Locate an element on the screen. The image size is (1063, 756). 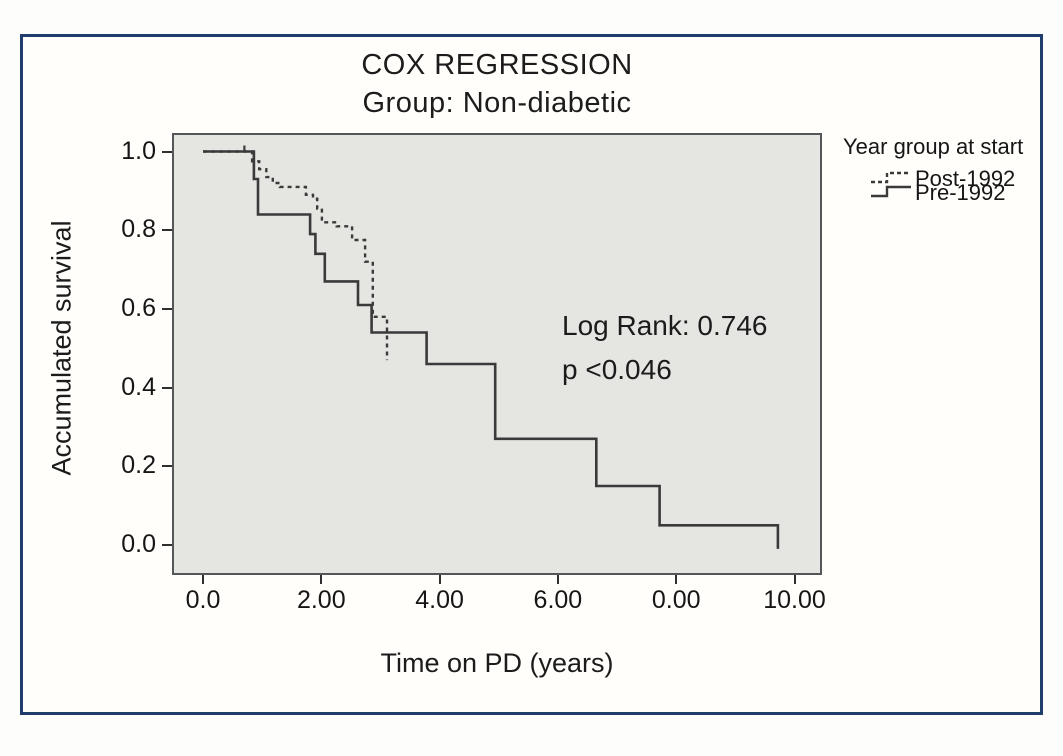
chart-title-block: COX REGRESSION Group: Non-diabetic is located at coordinates (497, 84).